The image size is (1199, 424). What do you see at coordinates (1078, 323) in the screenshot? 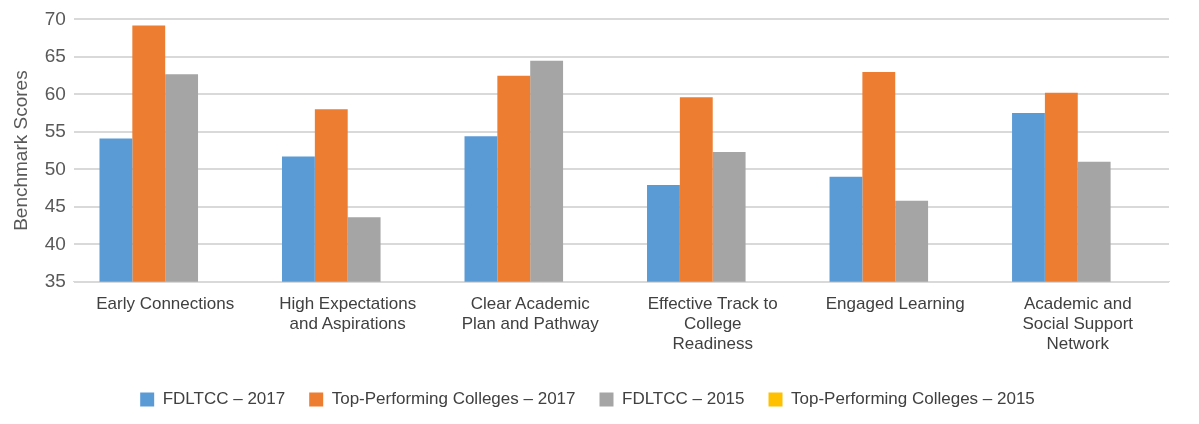
I see `x-tick-label: Academic and Social Support Network` at bounding box center [1078, 323].